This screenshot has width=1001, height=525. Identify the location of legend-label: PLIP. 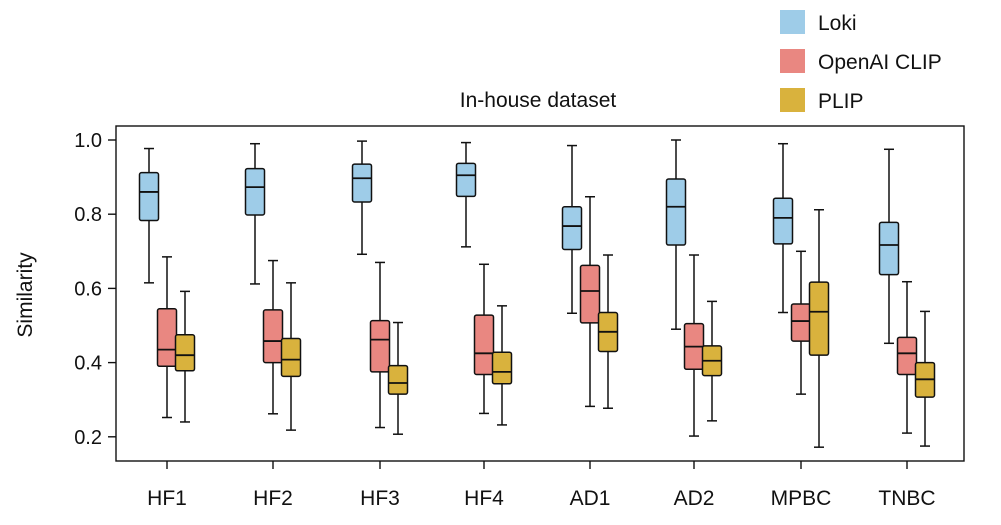
(841, 101).